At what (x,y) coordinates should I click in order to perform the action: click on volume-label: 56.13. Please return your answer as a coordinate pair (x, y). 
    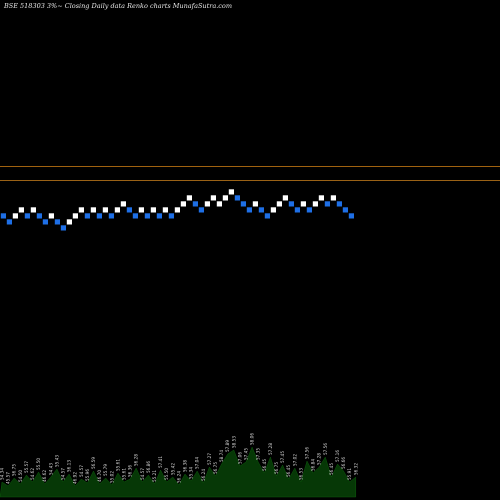
    Looking at the image, I should click on (69, 466).